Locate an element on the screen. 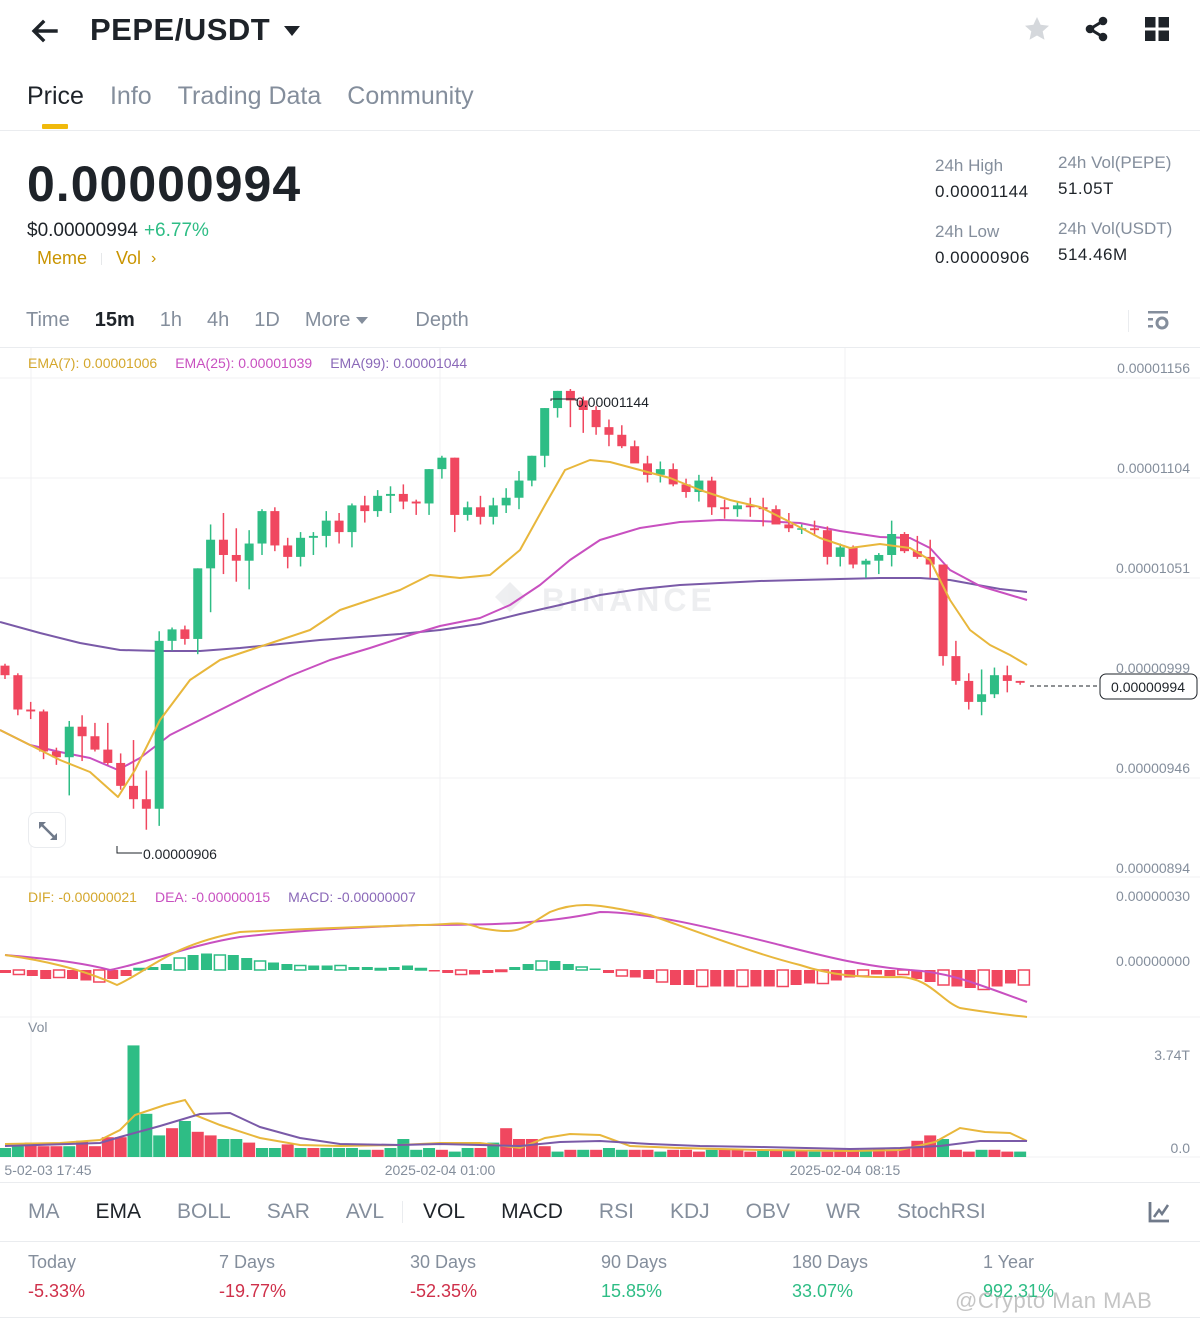 Image resolution: width=1200 pixels, height=1325 pixels. perf-180d: 180 Days 33.07% is located at coordinates (830, 1276).